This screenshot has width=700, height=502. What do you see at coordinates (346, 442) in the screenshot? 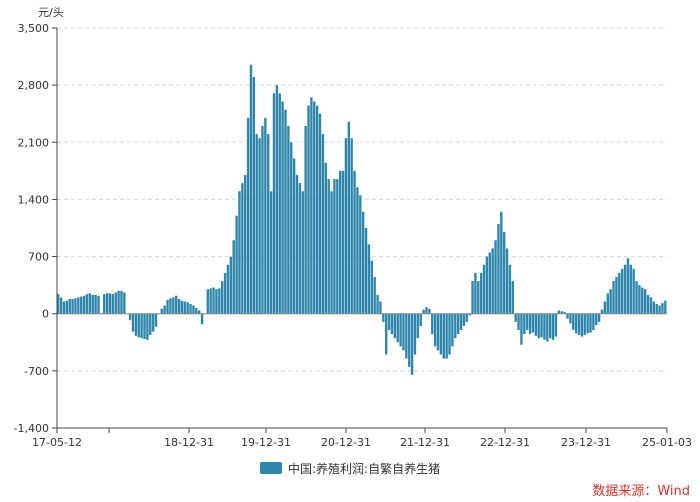
I see `x-tick-label: 20-12-31` at bounding box center [346, 442].